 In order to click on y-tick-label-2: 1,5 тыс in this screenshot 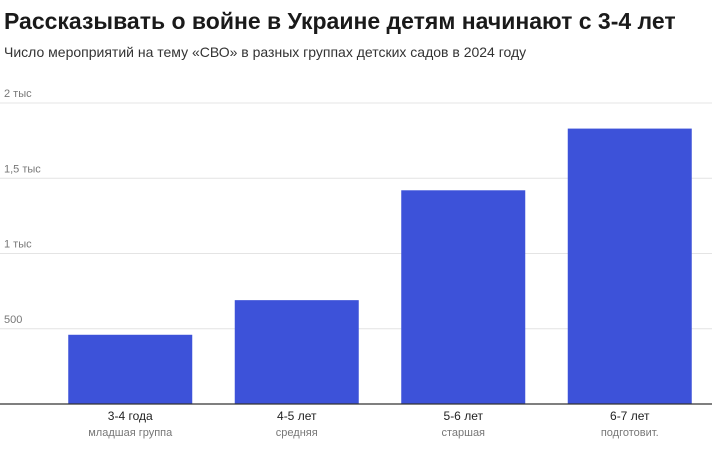, I will do `click(22, 169)`.